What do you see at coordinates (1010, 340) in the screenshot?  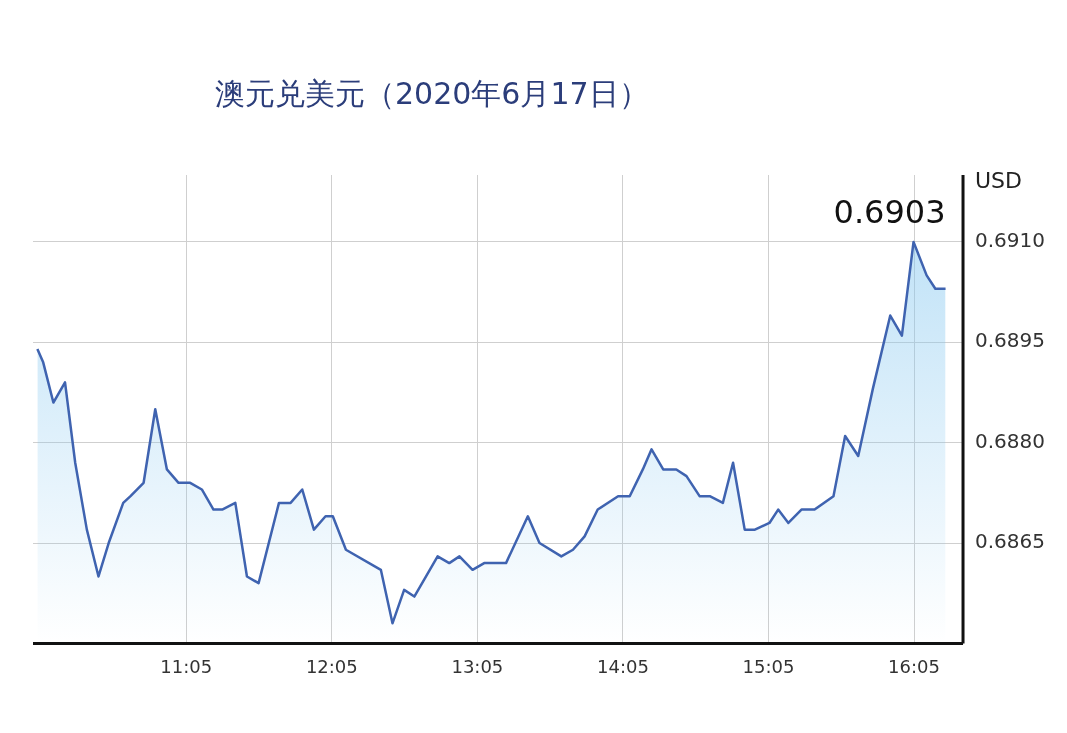 I see `y-tick-label: 0.6895` at bounding box center [1010, 340].